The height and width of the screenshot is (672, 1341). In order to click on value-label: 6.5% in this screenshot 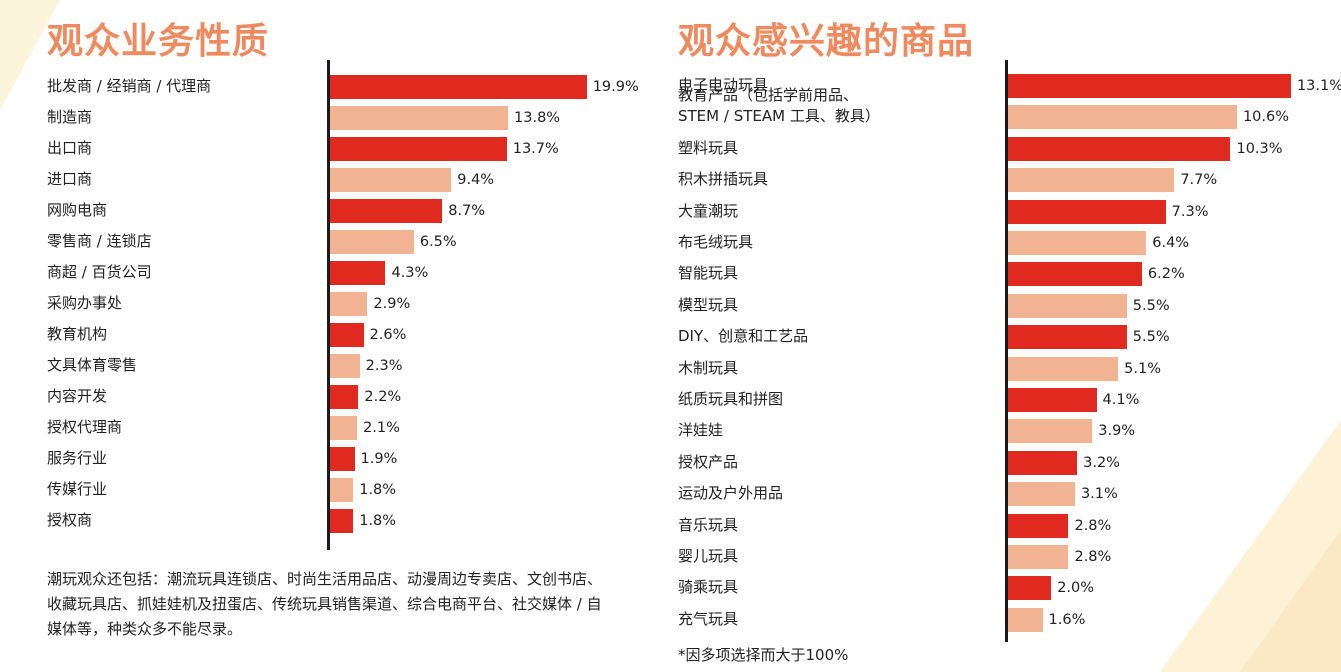, I will do `click(438, 242)`.